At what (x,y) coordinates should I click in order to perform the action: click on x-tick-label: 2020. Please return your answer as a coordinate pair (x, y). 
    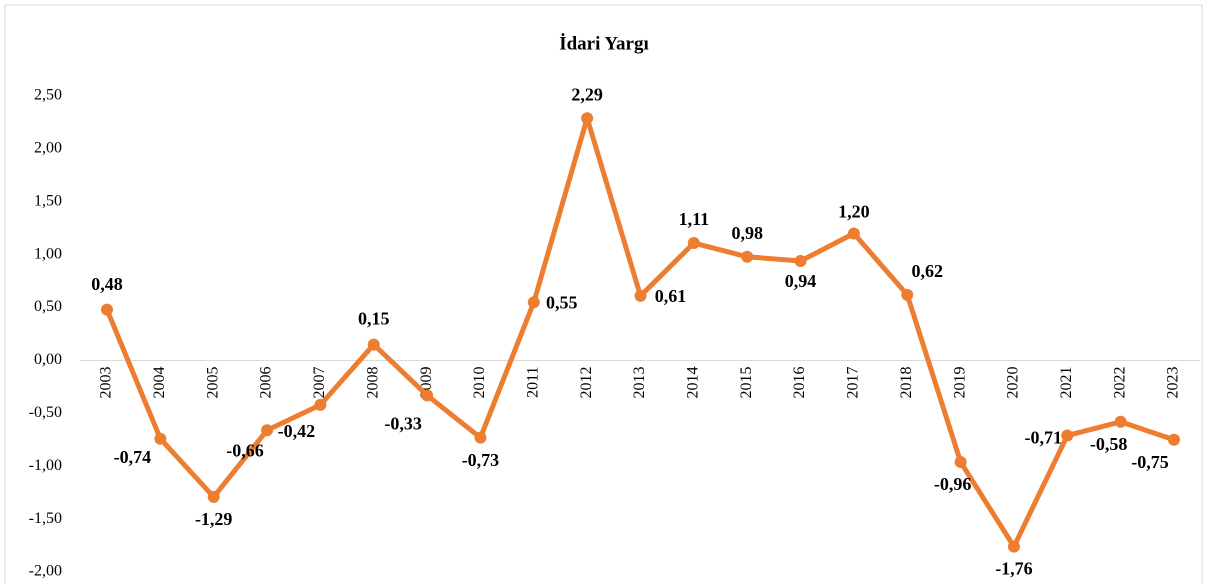
    Looking at the image, I should click on (1013, 382).